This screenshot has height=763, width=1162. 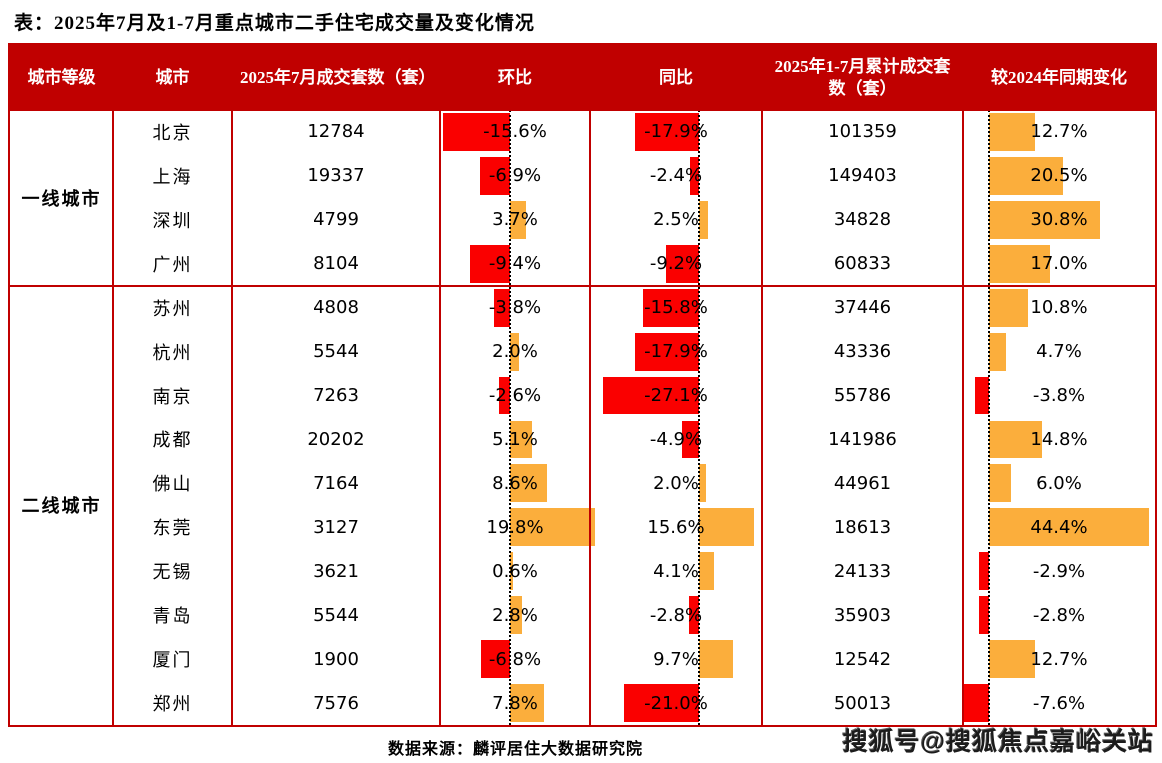 What do you see at coordinates (862, 264) in the screenshot?
I see `cumulative-transactions-cell: 60833` at bounding box center [862, 264].